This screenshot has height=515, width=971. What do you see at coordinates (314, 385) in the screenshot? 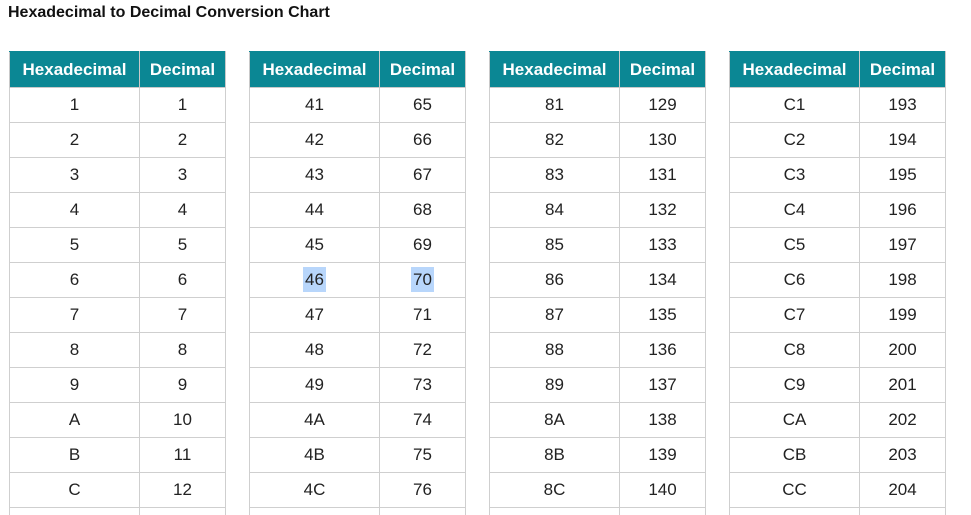
I see `hex-cell: 49` at bounding box center [314, 385].